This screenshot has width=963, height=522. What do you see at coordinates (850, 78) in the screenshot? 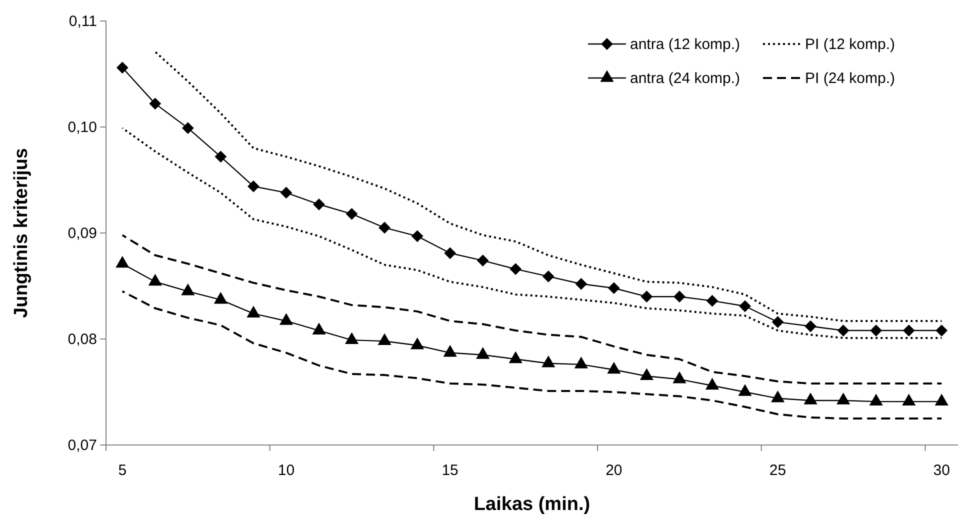
I see `legend-label: PI (24 komp.)` at bounding box center [850, 78].